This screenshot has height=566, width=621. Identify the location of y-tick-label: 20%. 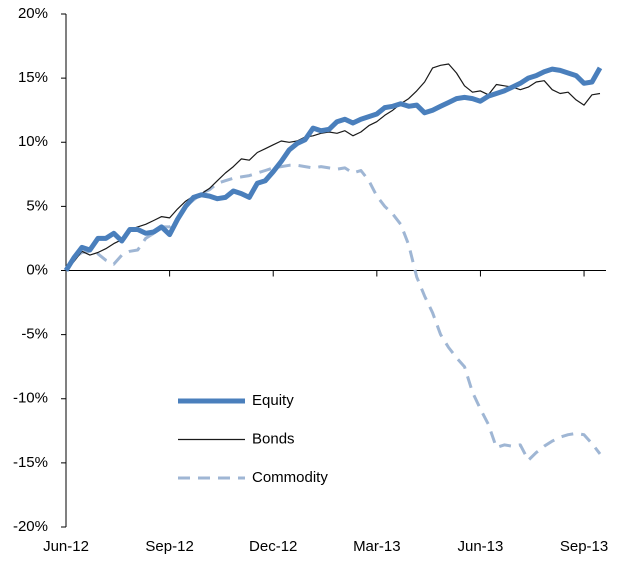
(33, 13).